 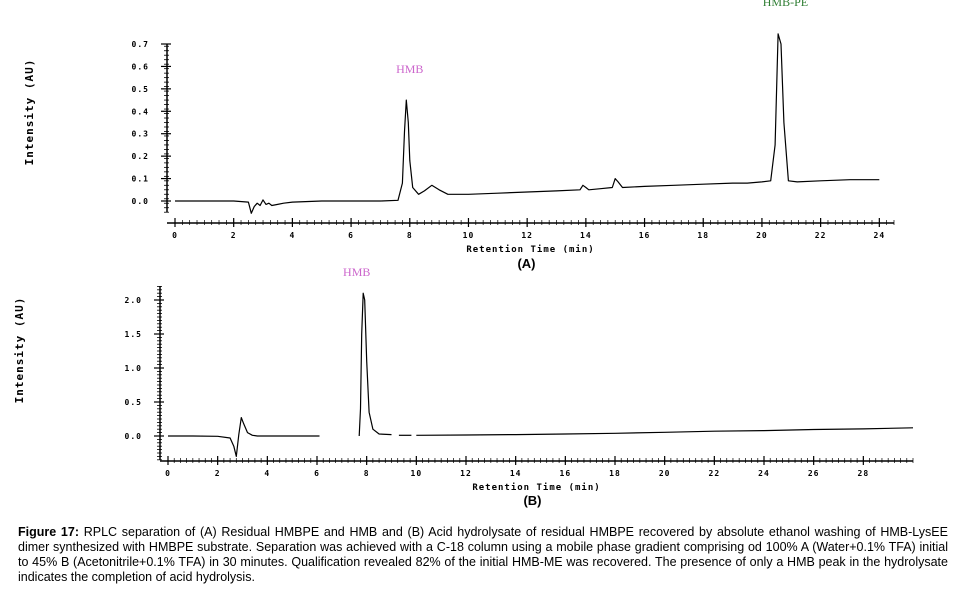 What do you see at coordinates (168, 473) in the screenshot?
I see `x-tick-label-b: 0` at bounding box center [168, 473].